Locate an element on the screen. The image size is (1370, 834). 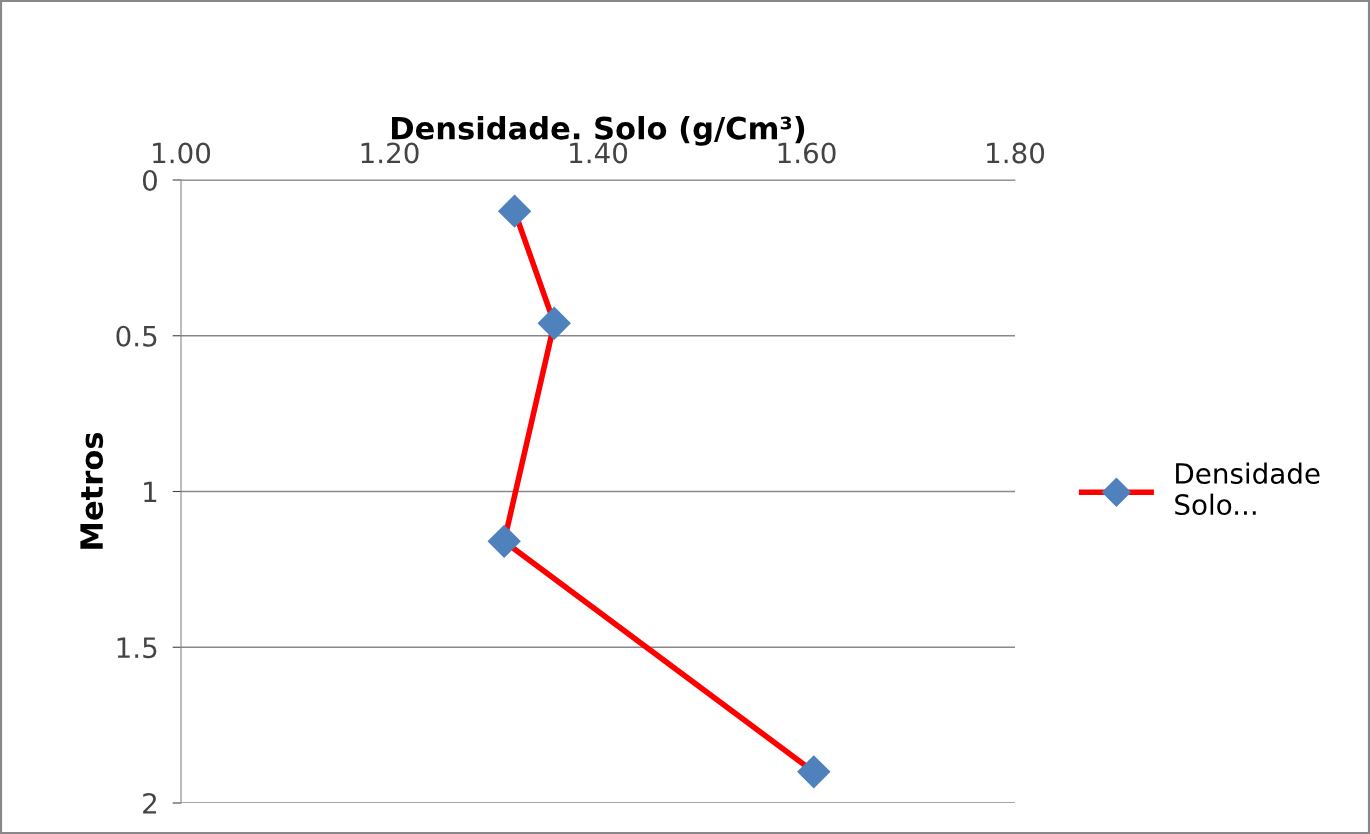
y-tick-label: 1.5 is located at coordinates (137, 648).